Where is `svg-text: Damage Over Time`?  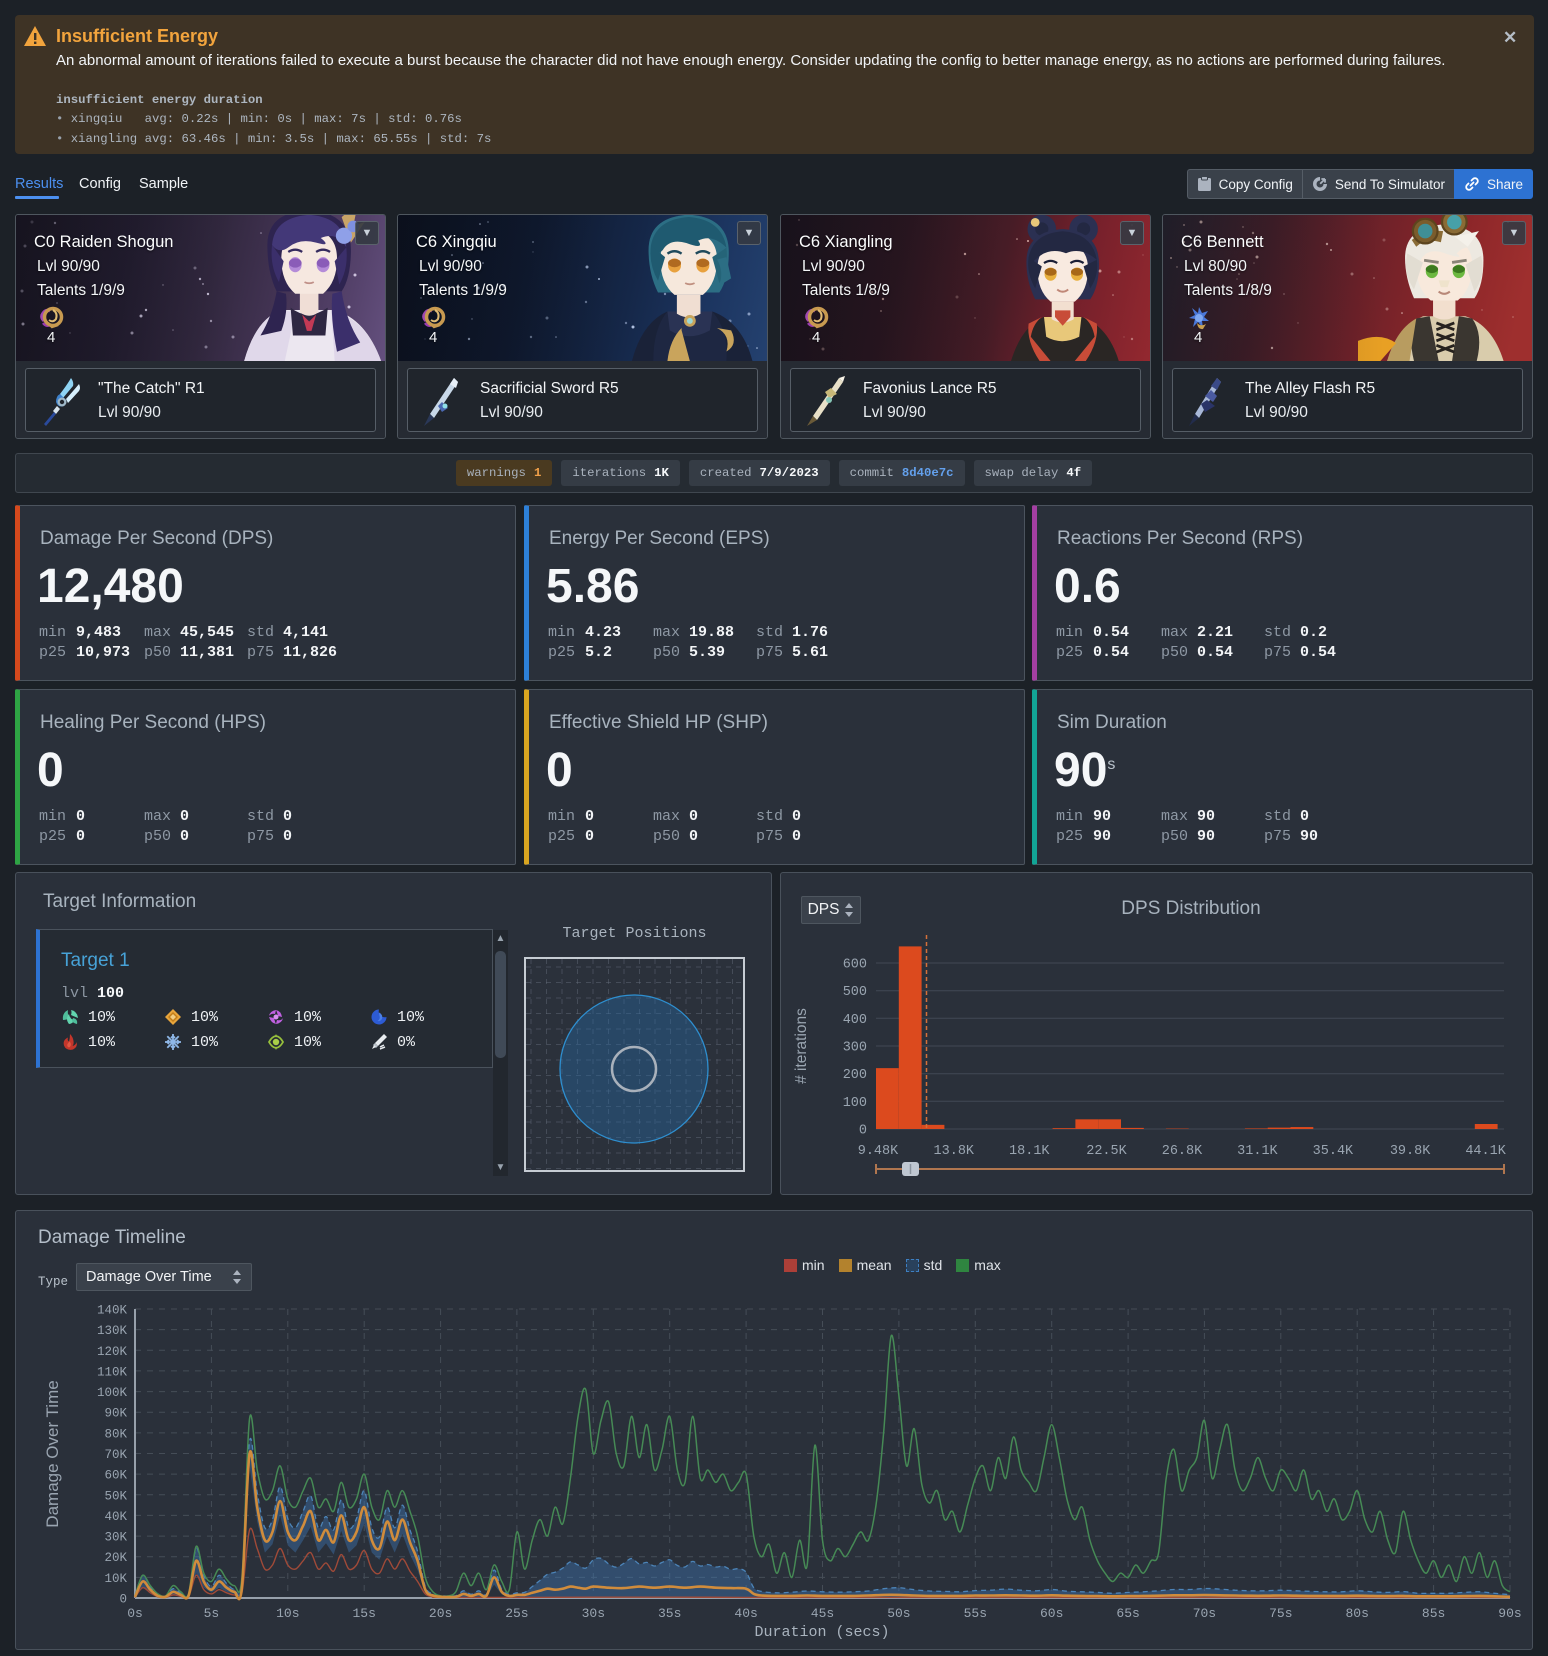 svg-text: Damage Over Time is located at coordinates (52, 1453).